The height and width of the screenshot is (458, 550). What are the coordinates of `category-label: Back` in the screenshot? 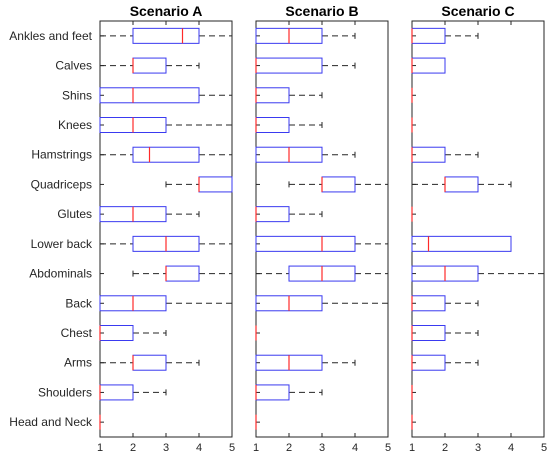 It's located at (79, 303).